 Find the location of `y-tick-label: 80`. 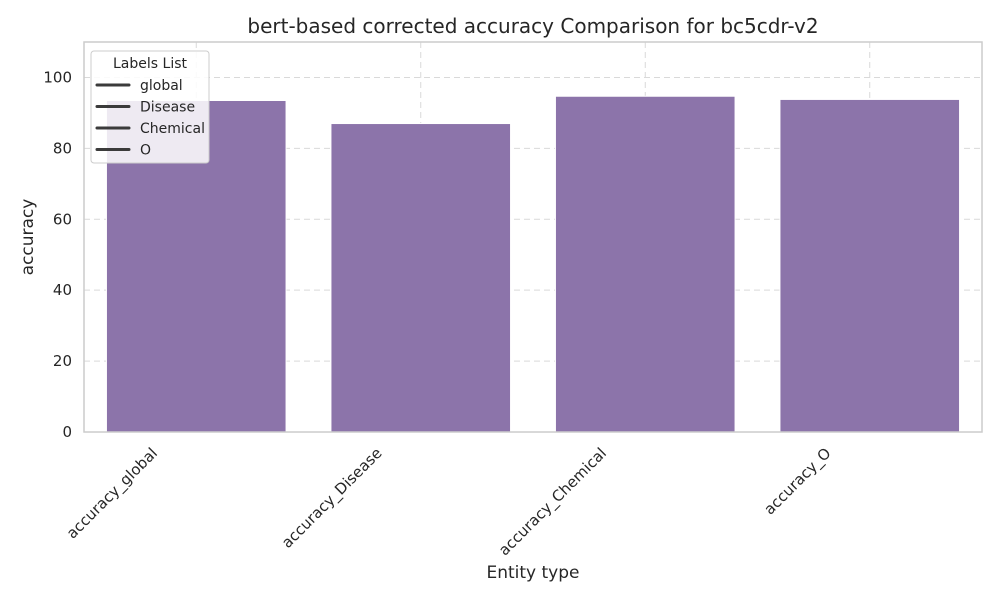

y-tick-label: 80 is located at coordinates (62, 148).